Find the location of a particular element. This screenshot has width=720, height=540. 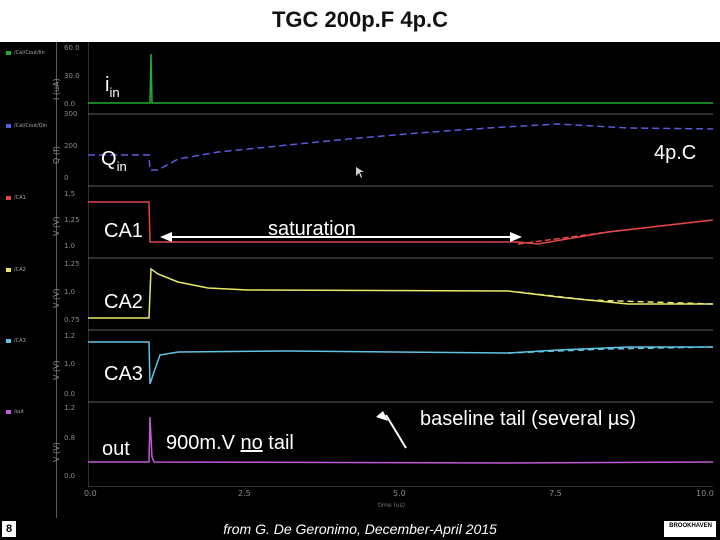

y-tick: 60.0 is located at coordinates (72, 48).